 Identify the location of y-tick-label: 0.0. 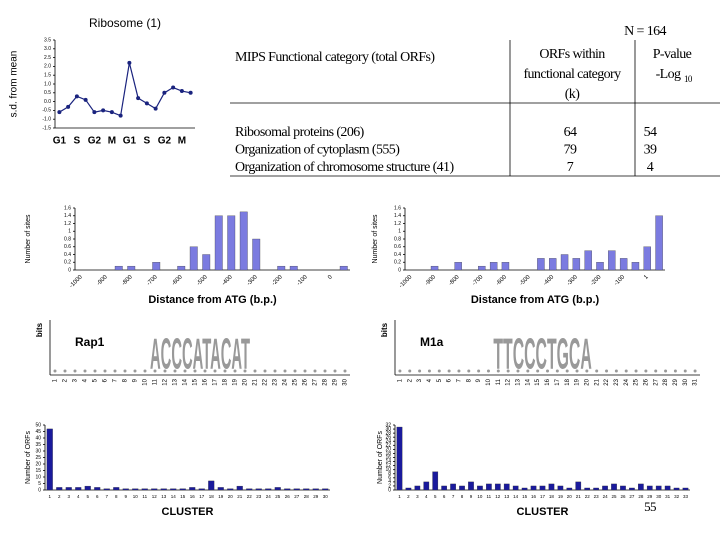
(47, 102).